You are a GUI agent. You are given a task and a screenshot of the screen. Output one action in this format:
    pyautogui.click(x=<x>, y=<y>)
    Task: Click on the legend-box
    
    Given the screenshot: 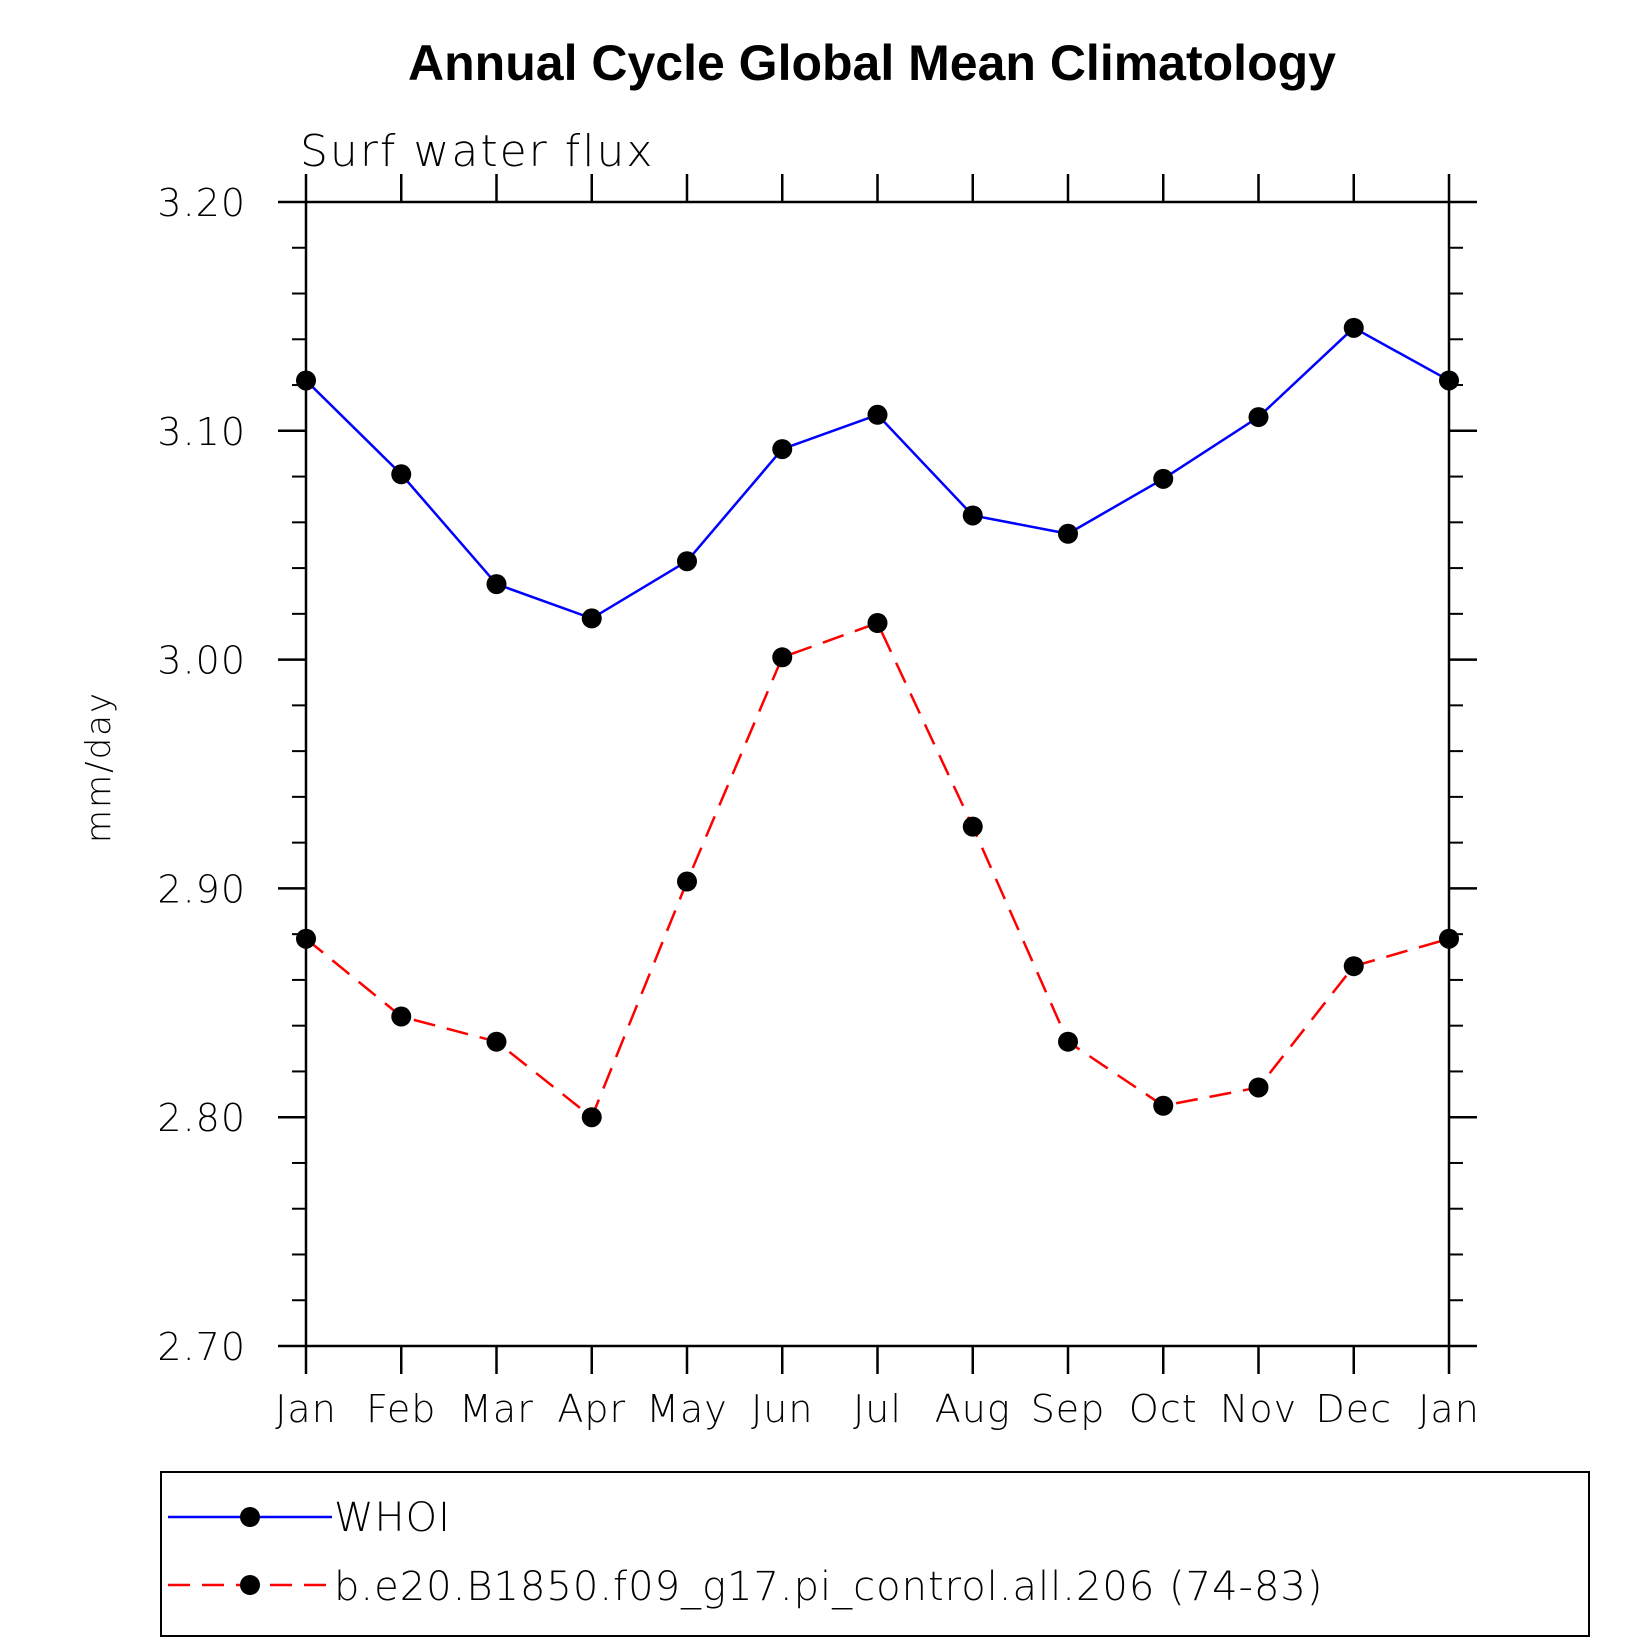 What is the action you would take?
    pyautogui.click(x=875, y=1554)
    